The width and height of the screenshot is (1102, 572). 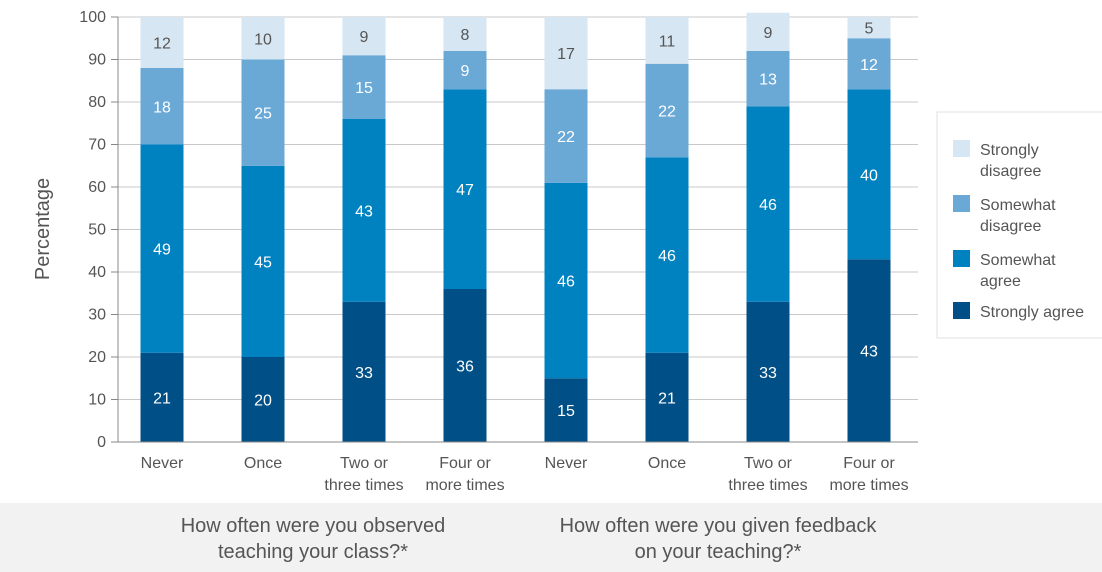 I want to click on data-label: 8, so click(x=465, y=35).